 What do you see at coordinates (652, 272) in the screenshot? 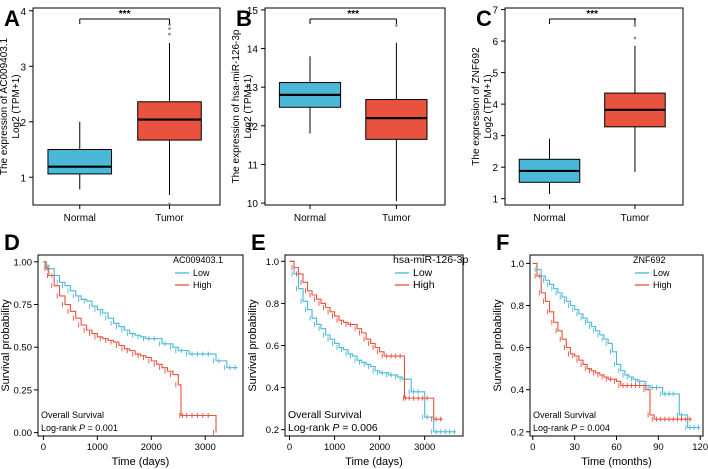
I see `legend: ZNF692 Low High` at bounding box center [652, 272].